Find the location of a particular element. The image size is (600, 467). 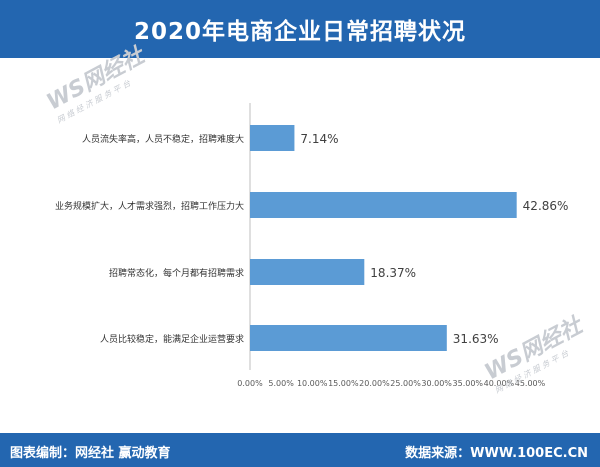

chart-title-banner: 2020年电商企业日常招聘状况 is located at coordinates (300, 29).